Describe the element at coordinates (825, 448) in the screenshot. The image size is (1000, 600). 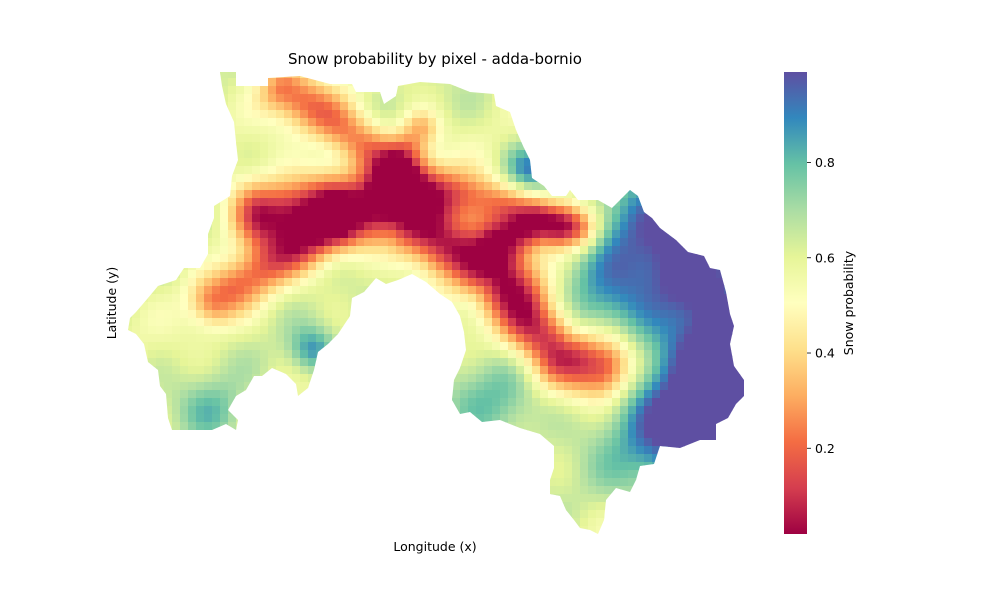
I see `colorbar-tick-label: 0.2` at that location.